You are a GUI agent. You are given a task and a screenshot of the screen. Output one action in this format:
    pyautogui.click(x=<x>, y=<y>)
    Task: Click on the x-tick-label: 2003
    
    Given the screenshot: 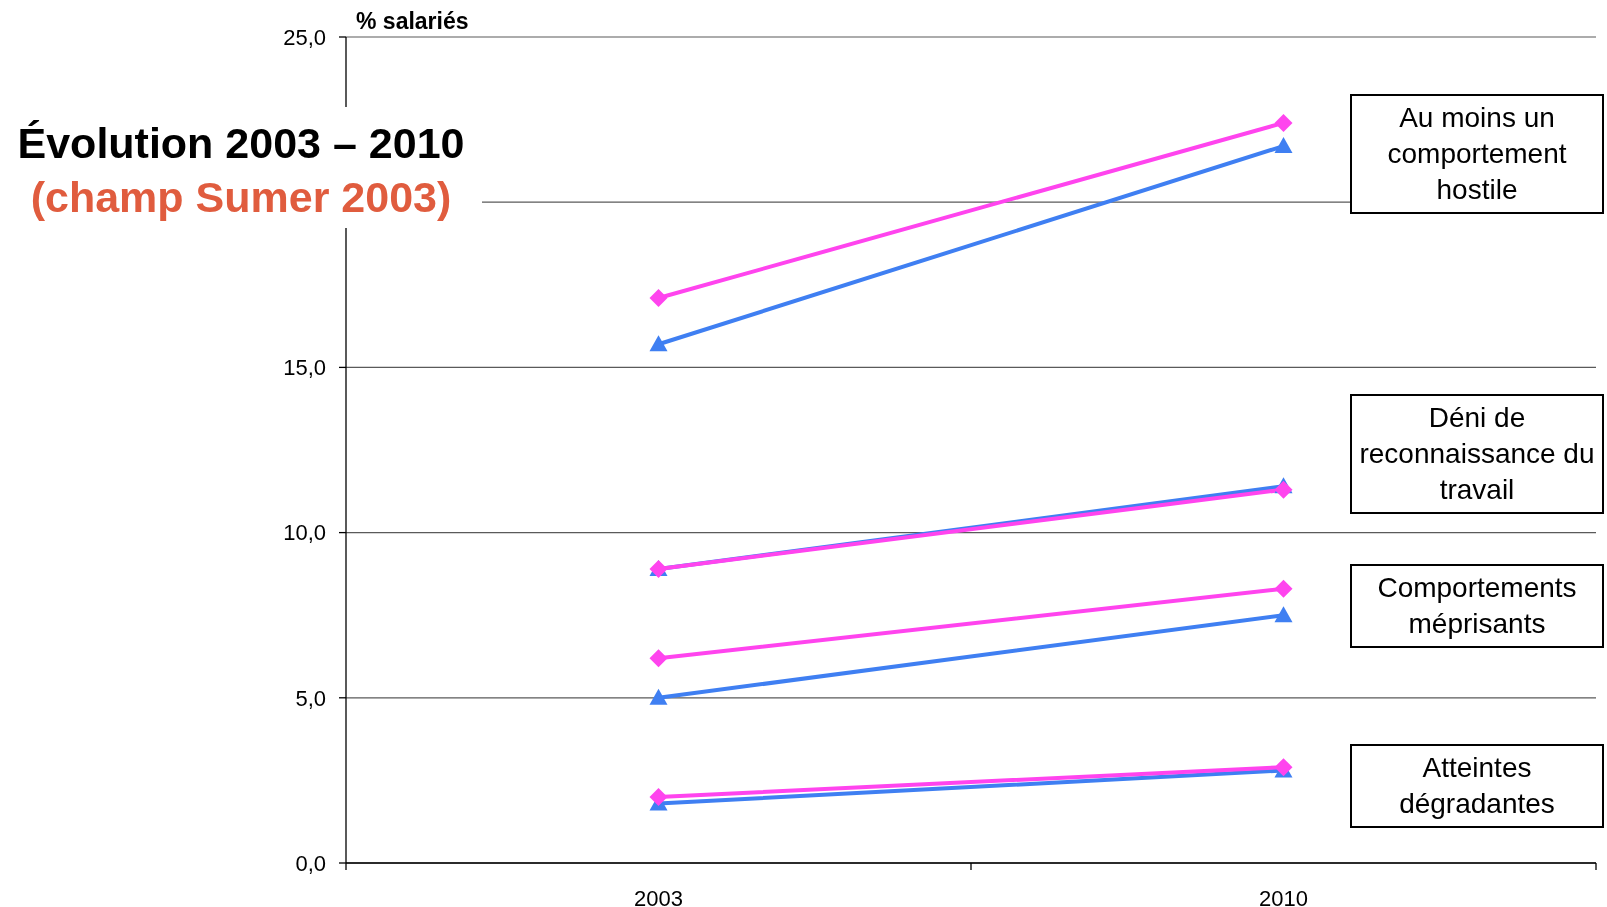 What is the action you would take?
    pyautogui.click(x=658, y=896)
    